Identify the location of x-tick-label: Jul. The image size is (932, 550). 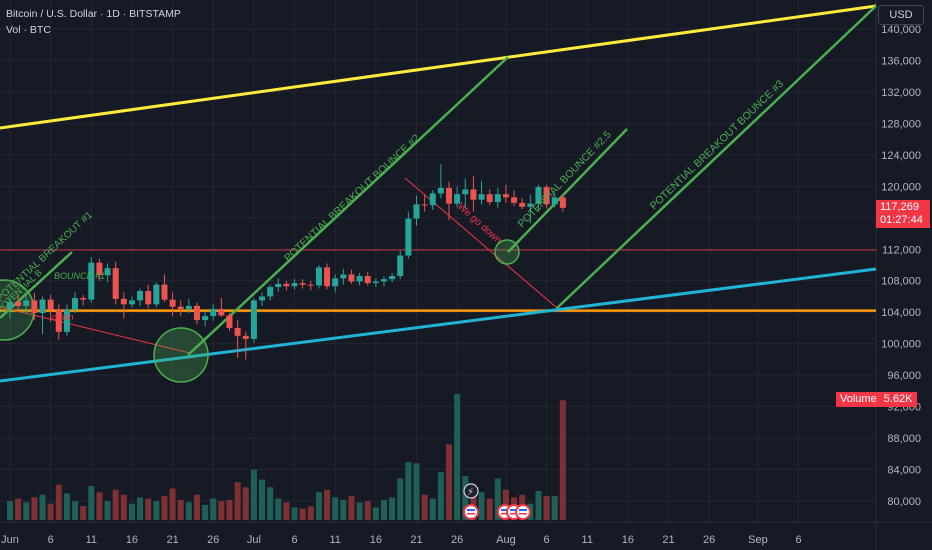
(254, 540).